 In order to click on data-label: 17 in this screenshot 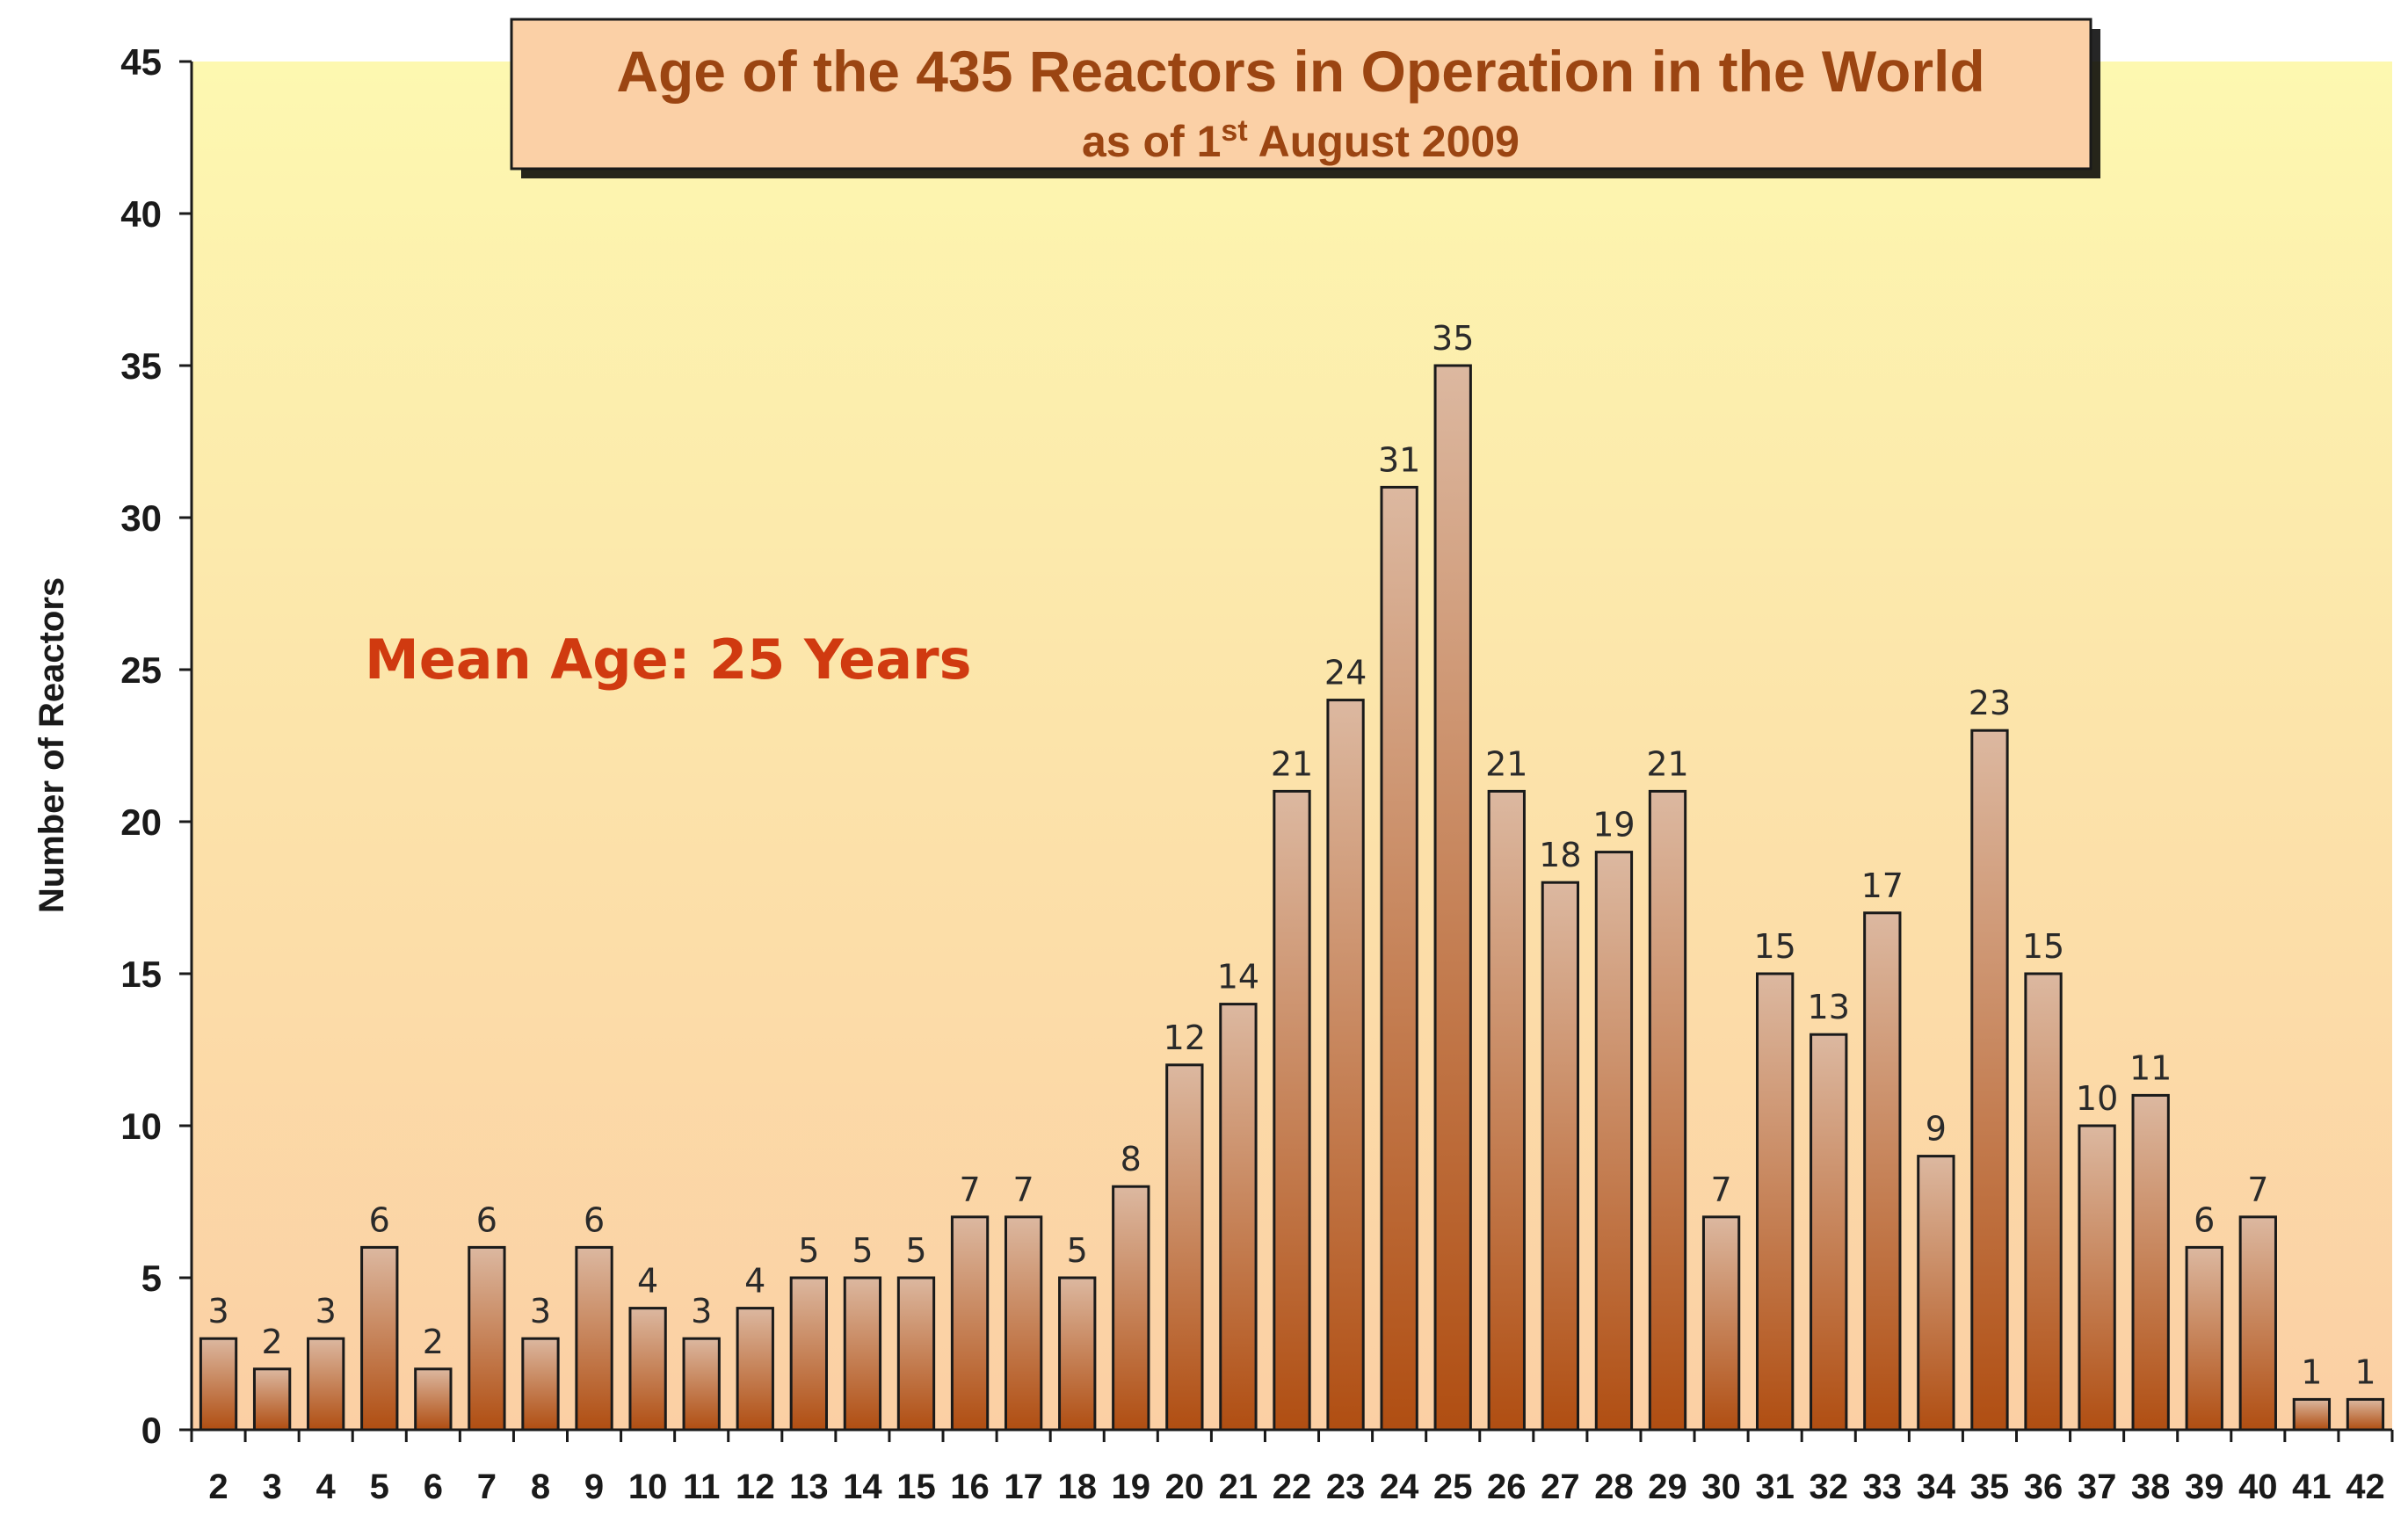, I will do `click(1882, 885)`.